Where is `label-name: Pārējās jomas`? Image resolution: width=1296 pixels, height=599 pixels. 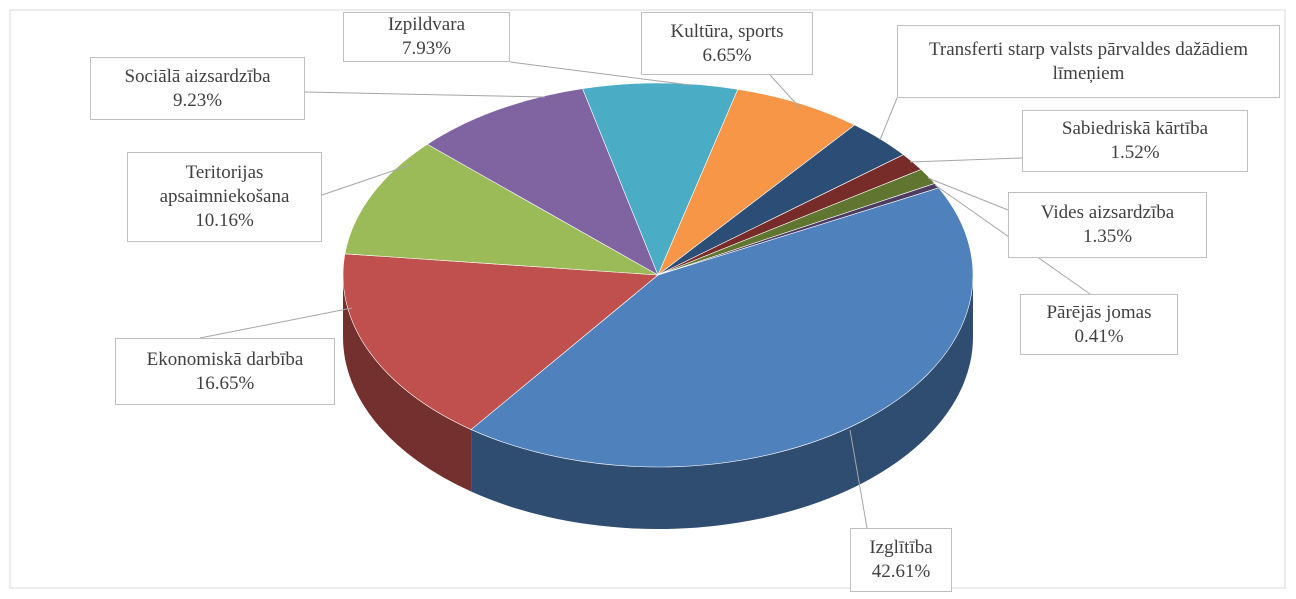
label-name: Pārējās jomas is located at coordinates (1099, 312).